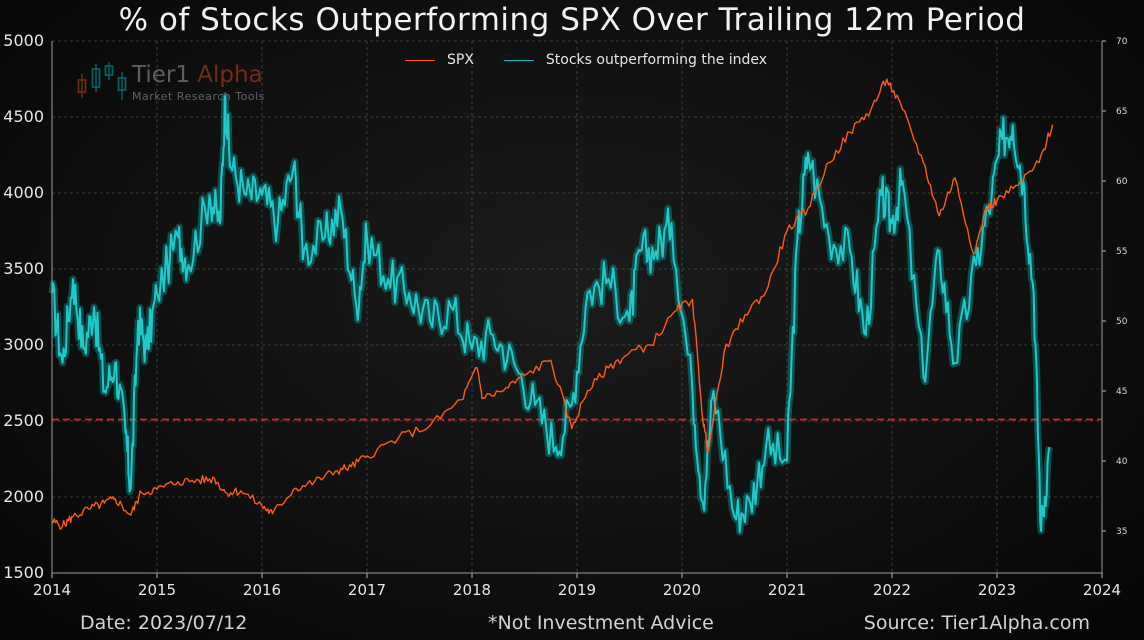  I want to click on y-right-tick-label: 45, so click(1121, 392).